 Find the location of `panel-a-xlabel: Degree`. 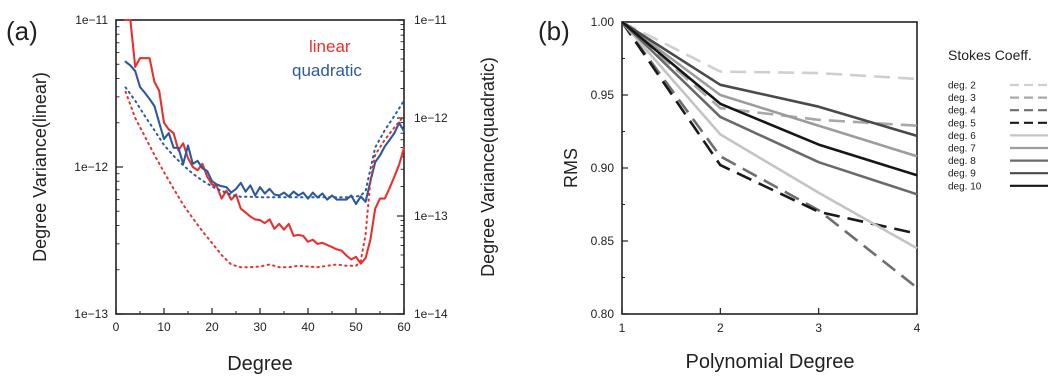

panel-a-xlabel: Degree is located at coordinates (260, 364).